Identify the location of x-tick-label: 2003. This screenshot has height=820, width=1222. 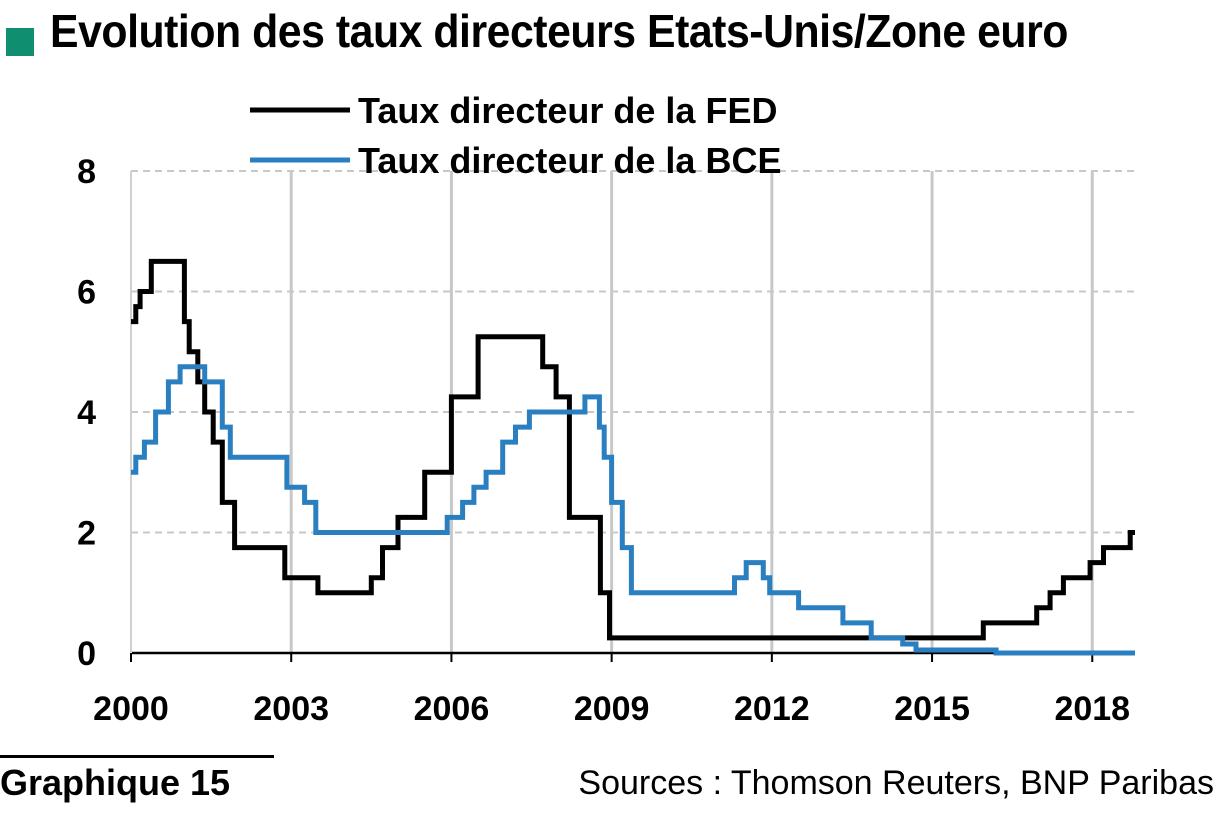
(291, 709).